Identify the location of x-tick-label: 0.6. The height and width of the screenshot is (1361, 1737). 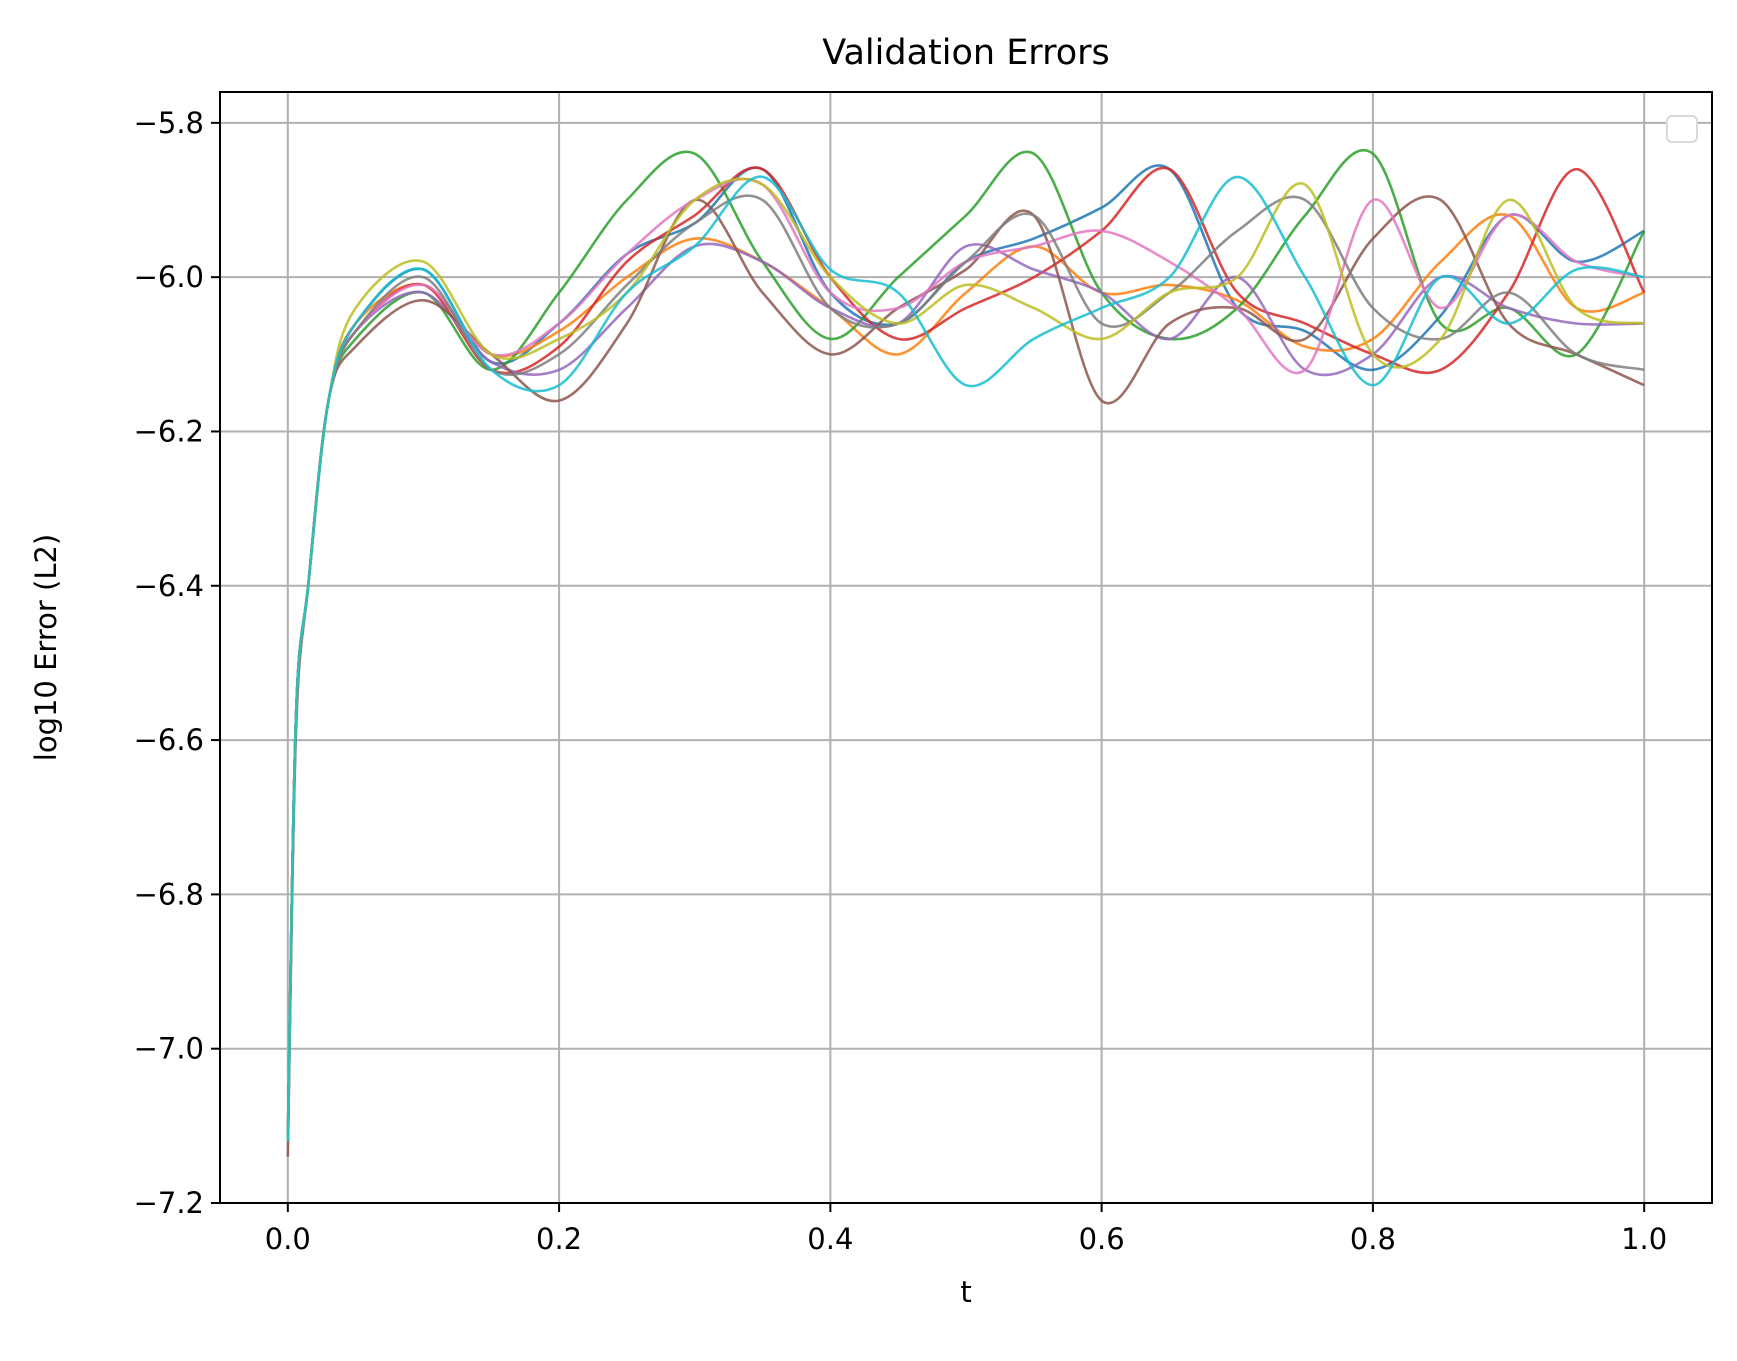
(1102, 1239).